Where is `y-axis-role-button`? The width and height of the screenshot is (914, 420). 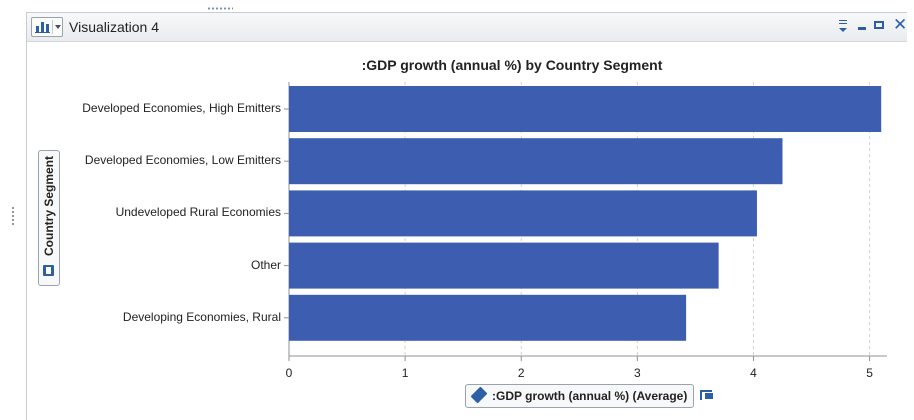 y-axis-role-button is located at coordinates (49, 218).